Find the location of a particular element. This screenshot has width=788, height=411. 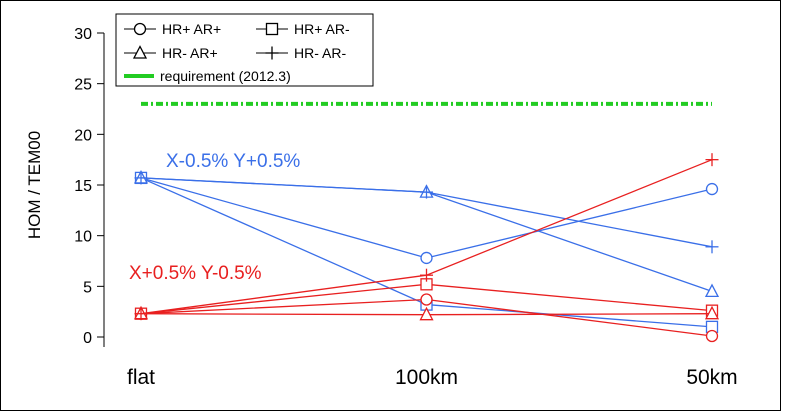

legend-label: requirement (2012.3) is located at coordinates (225, 76).